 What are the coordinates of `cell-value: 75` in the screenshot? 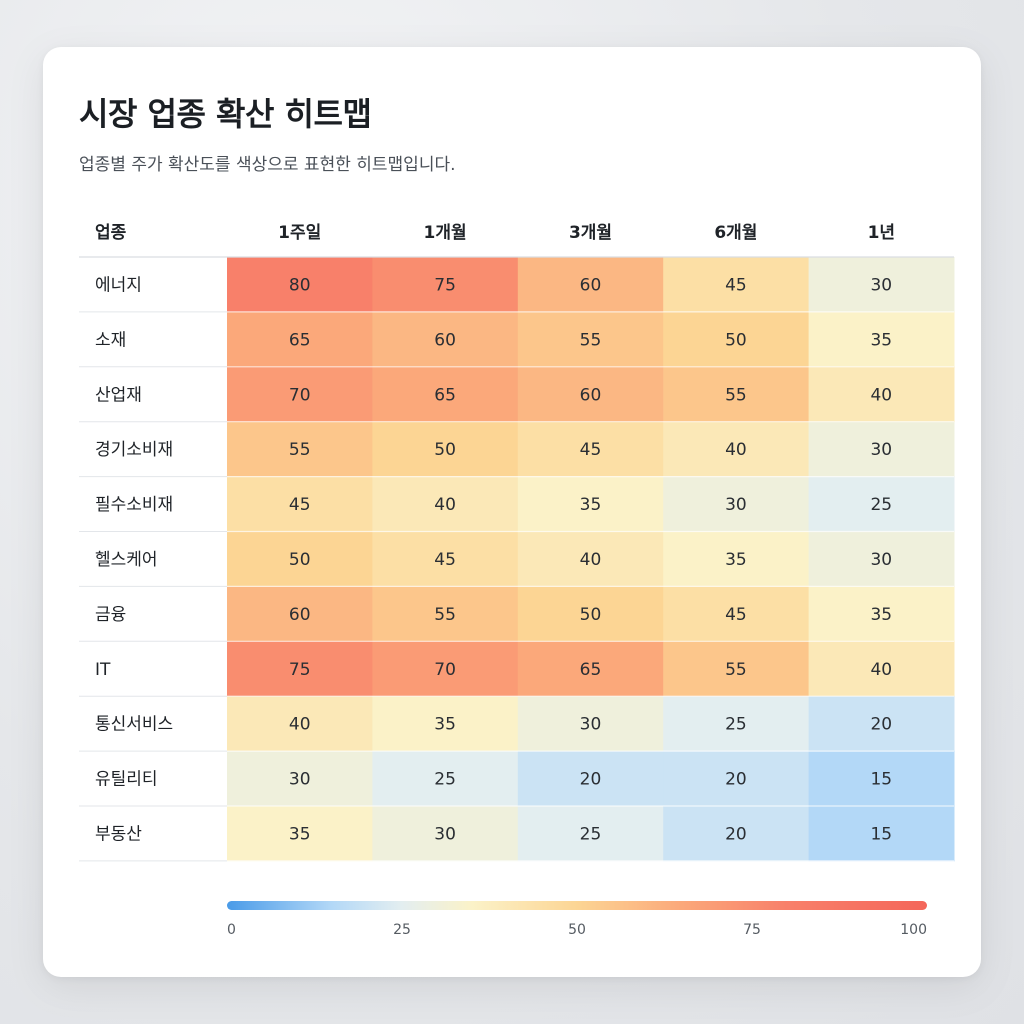 It's located at (300, 670).